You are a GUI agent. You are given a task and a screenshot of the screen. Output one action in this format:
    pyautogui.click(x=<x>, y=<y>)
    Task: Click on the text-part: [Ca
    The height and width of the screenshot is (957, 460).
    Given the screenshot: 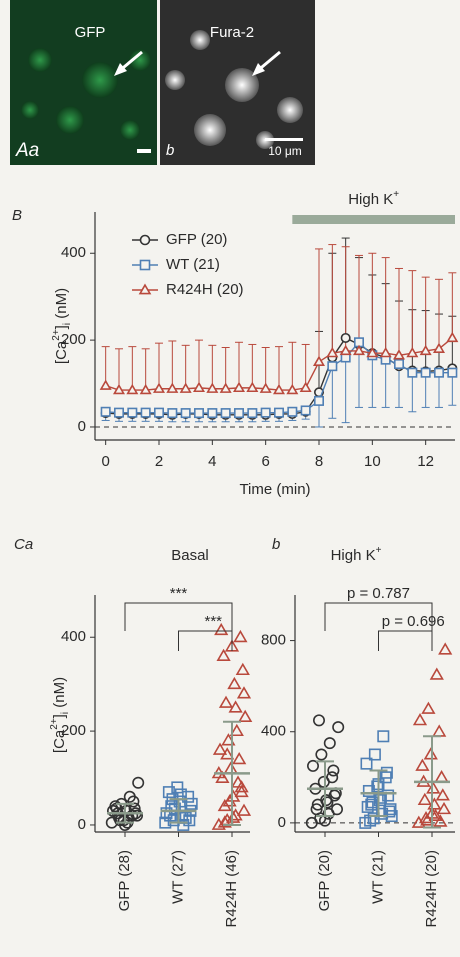 What is the action you would take?
    pyautogui.click(x=61, y=352)
    